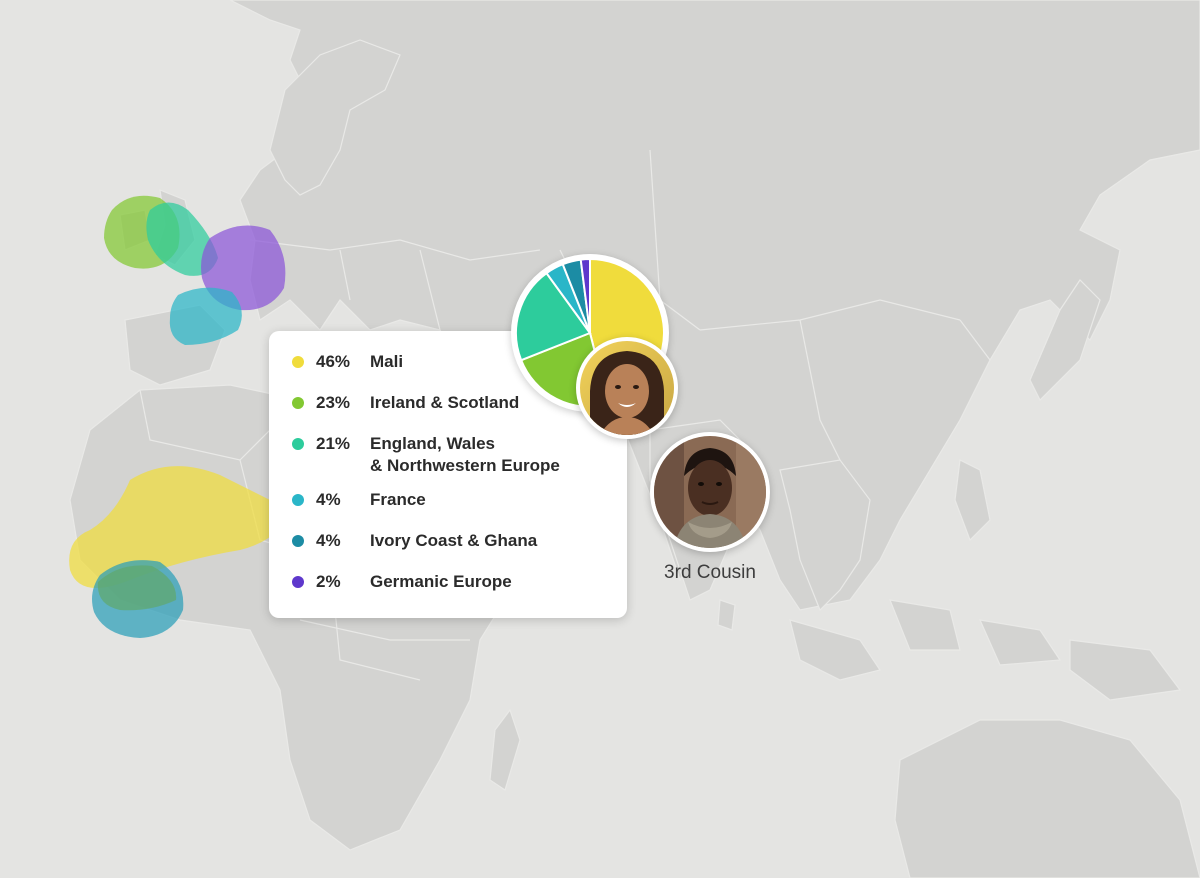  I want to click on legend-percent: 2%, so click(328, 581).